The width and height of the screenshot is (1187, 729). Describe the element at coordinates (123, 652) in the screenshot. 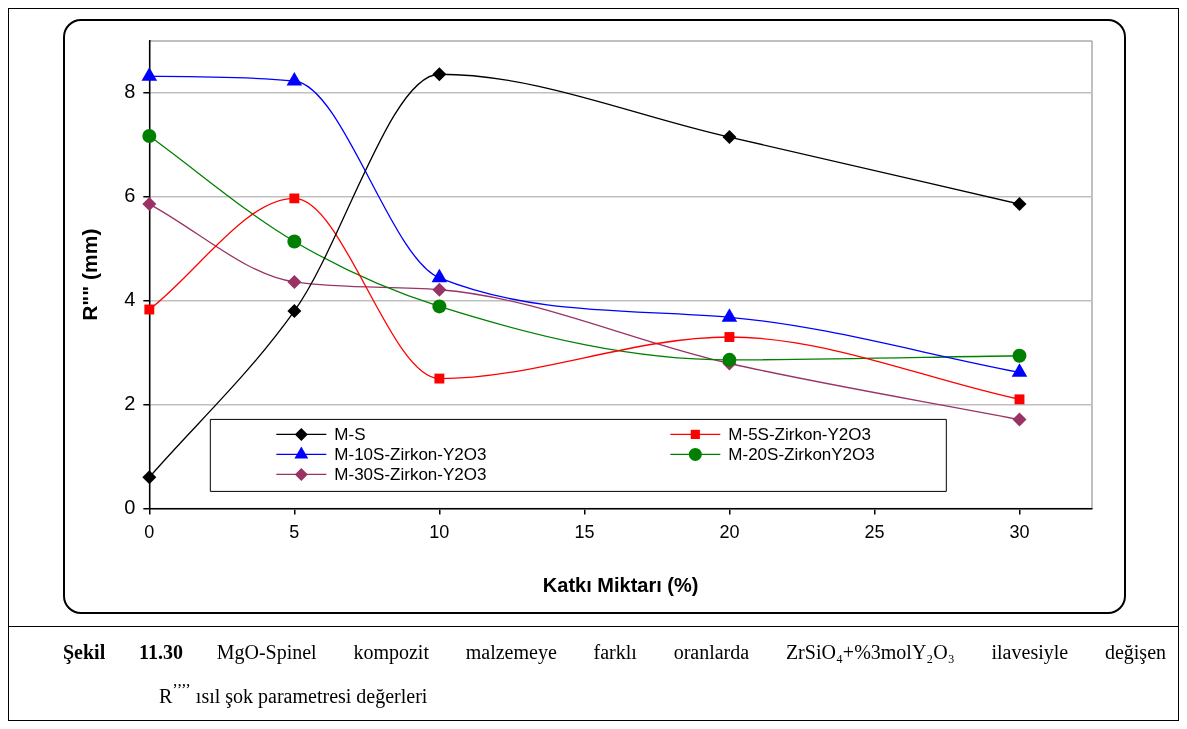

I see `text: Şekil 11.30` at that location.